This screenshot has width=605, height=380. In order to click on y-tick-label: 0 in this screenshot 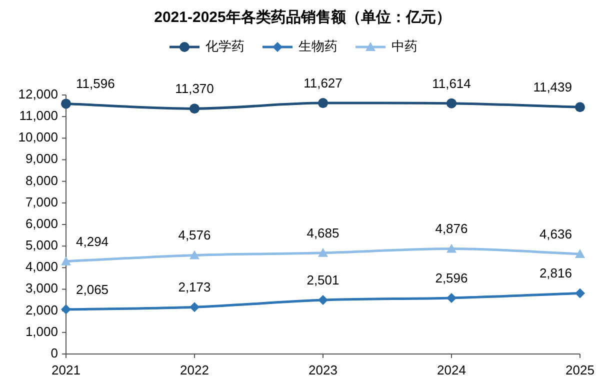, I will do `click(54, 352)`.